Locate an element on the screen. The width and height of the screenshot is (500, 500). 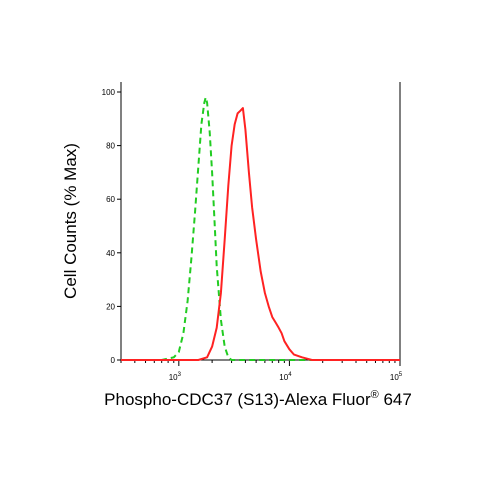
x-axis-title-suffix: 647 is located at coordinates (395, 399).